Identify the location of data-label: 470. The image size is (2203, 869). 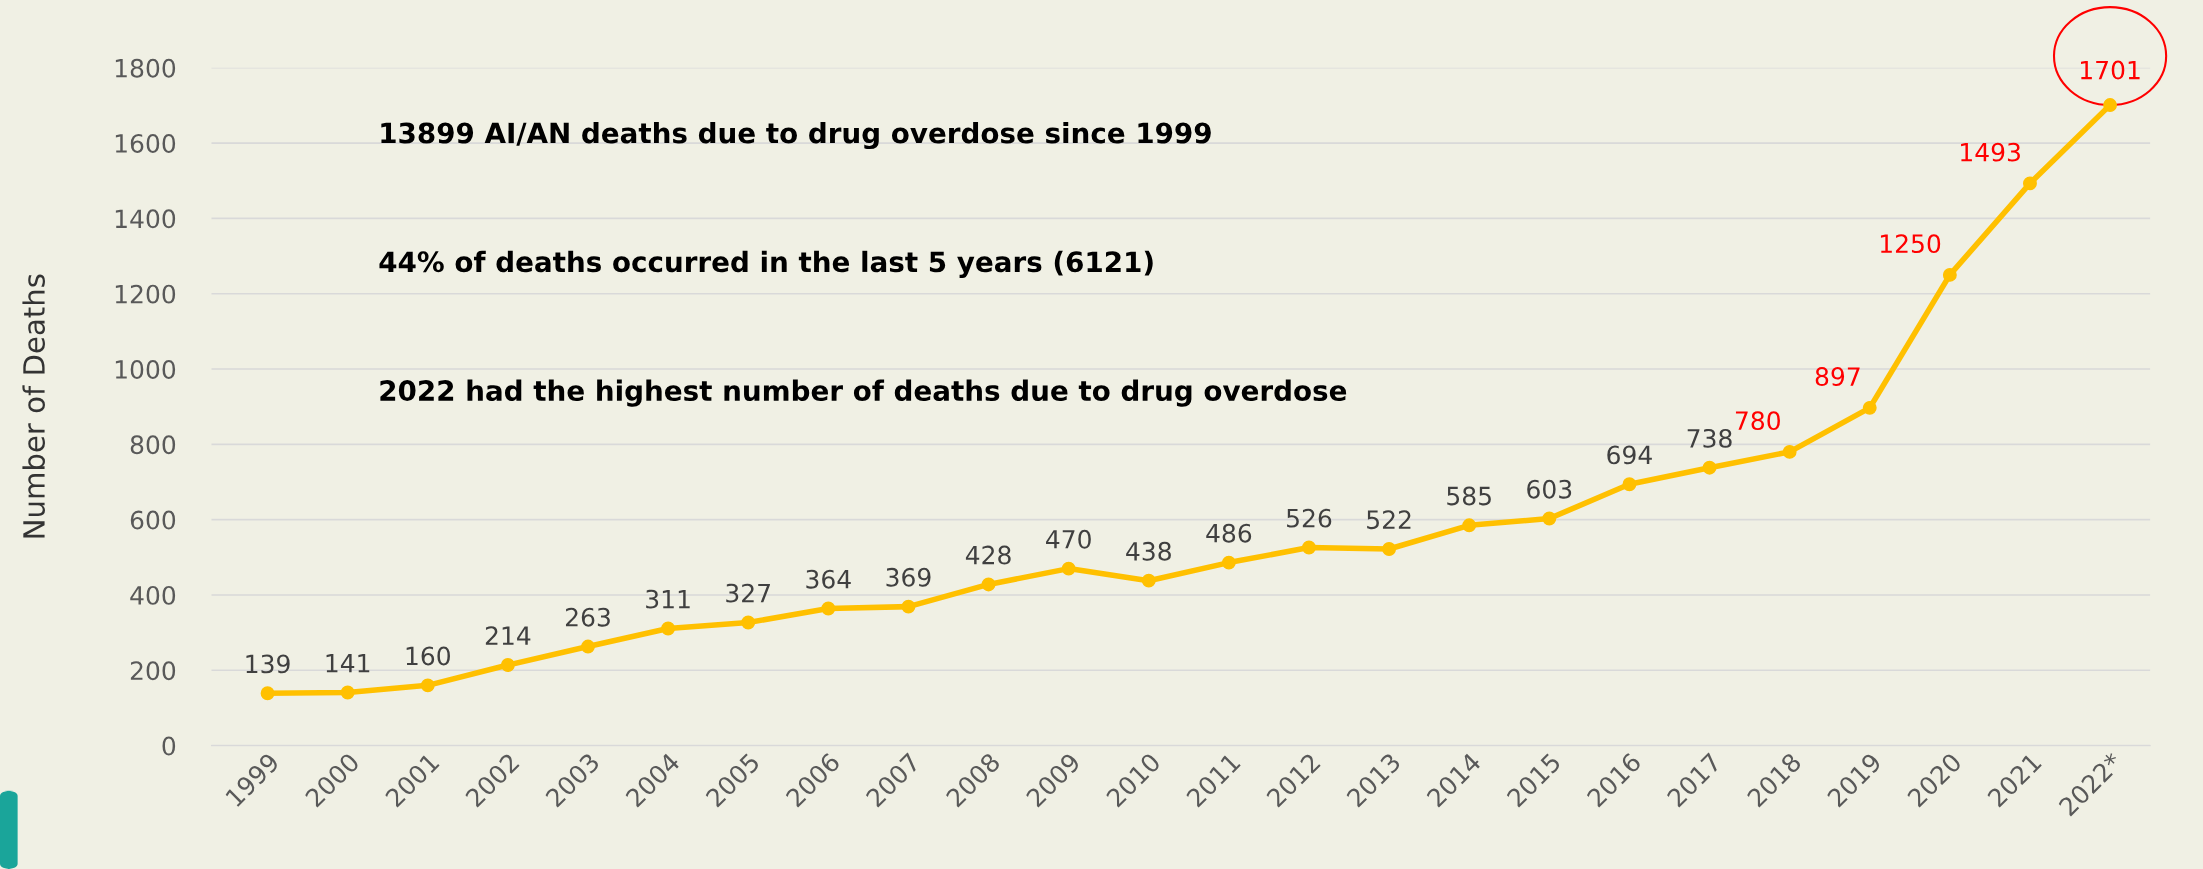
(1068, 539).